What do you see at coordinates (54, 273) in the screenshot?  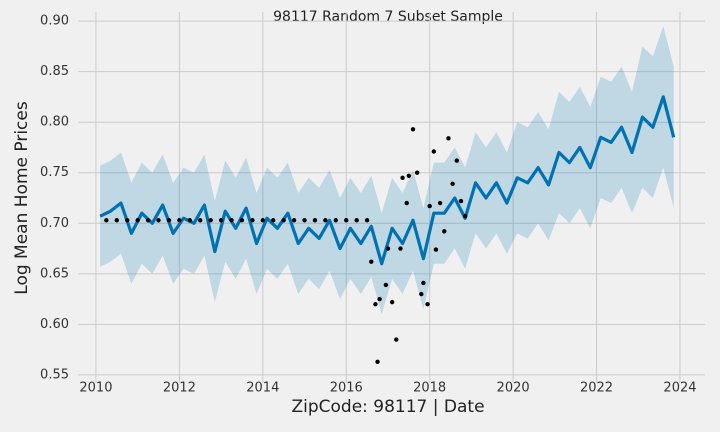 I see `y-tick-label: 0.65` at bounding box center [54, 273].